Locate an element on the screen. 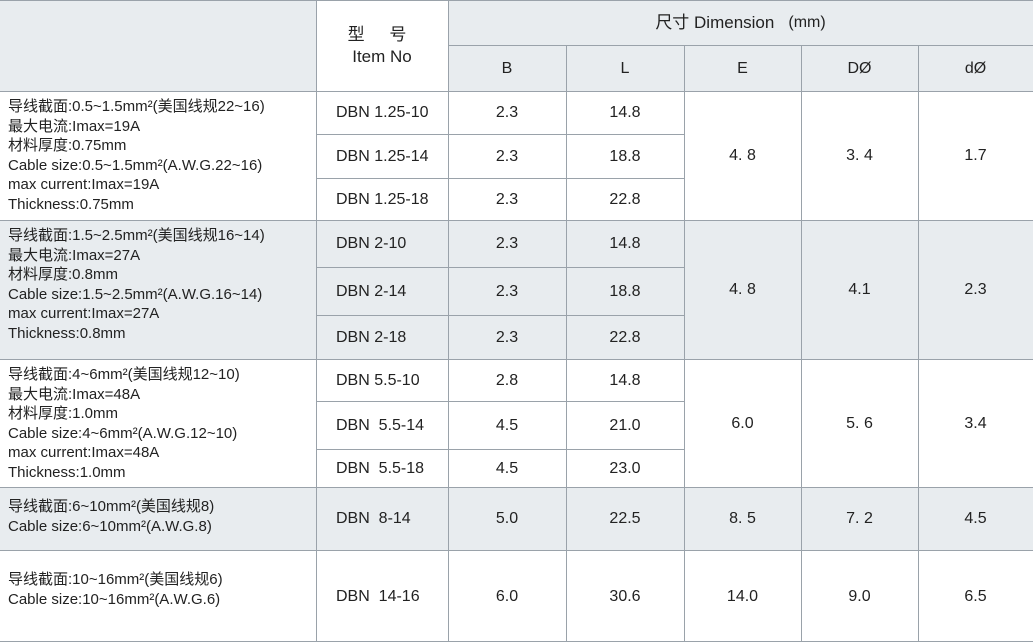 This screenshot has height=642, width=1033. spec-line: 最大电流:Imax=48A is located at coordinates (74, 394).